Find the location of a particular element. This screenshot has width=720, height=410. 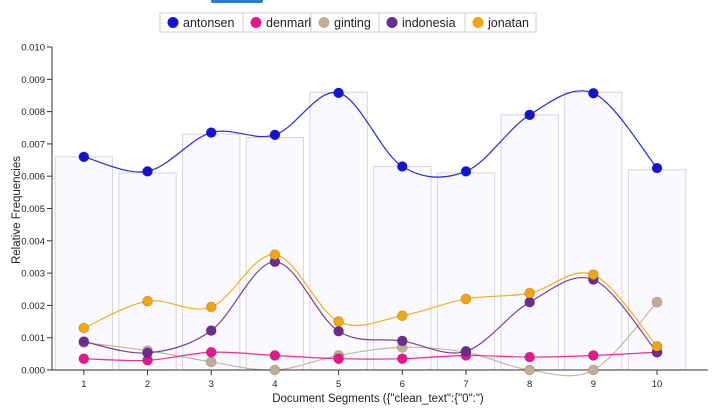

y-tick-label: 0.000 is located at coordinates (33, 371).